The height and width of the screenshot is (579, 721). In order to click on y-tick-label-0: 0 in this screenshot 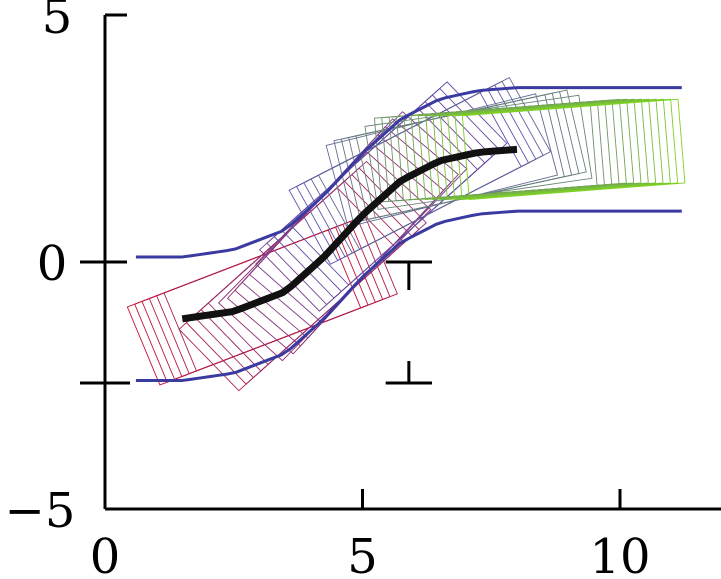, I will do `click(52, 264)`.